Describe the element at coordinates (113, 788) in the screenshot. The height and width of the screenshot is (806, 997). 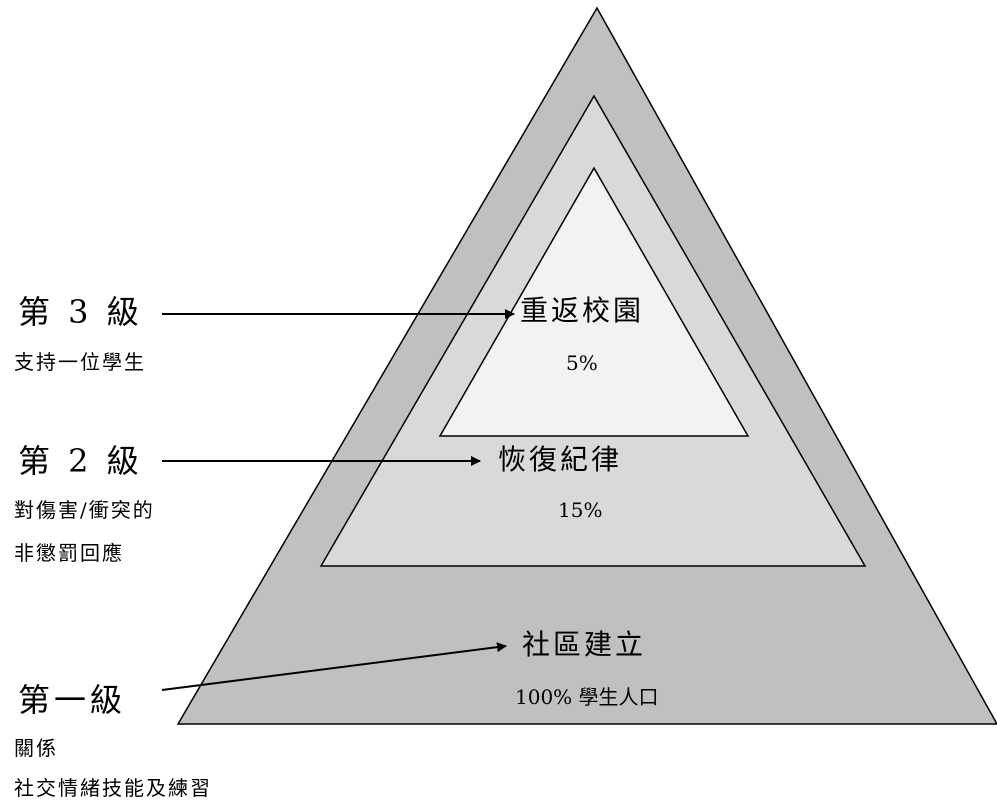
I see `level-1-desc-line-2: 社交情緒技能及練習` at that location.